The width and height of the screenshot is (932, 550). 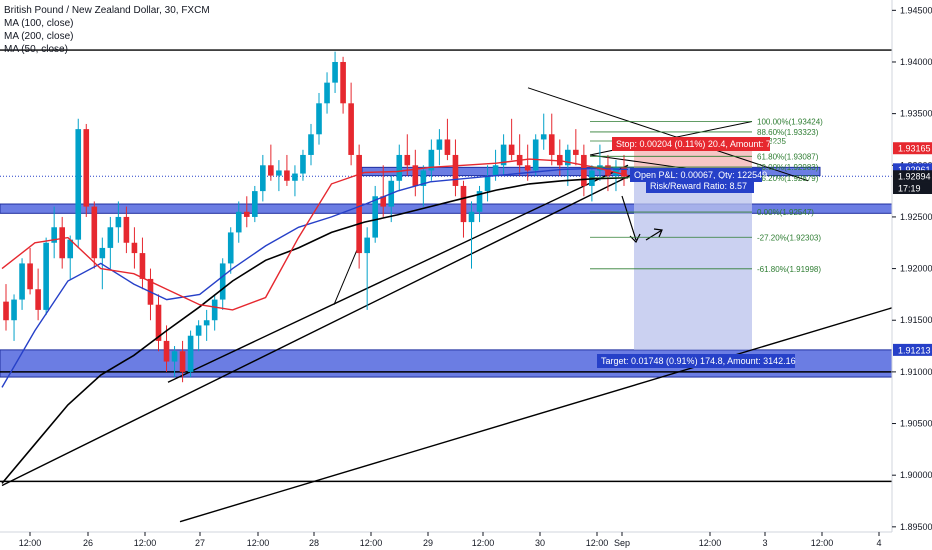 What do you see at coordinates (788, 178) in the screenshot?
I see `fib-level-label: 38.20%(1.92879)` at bounding box center [788, 178].